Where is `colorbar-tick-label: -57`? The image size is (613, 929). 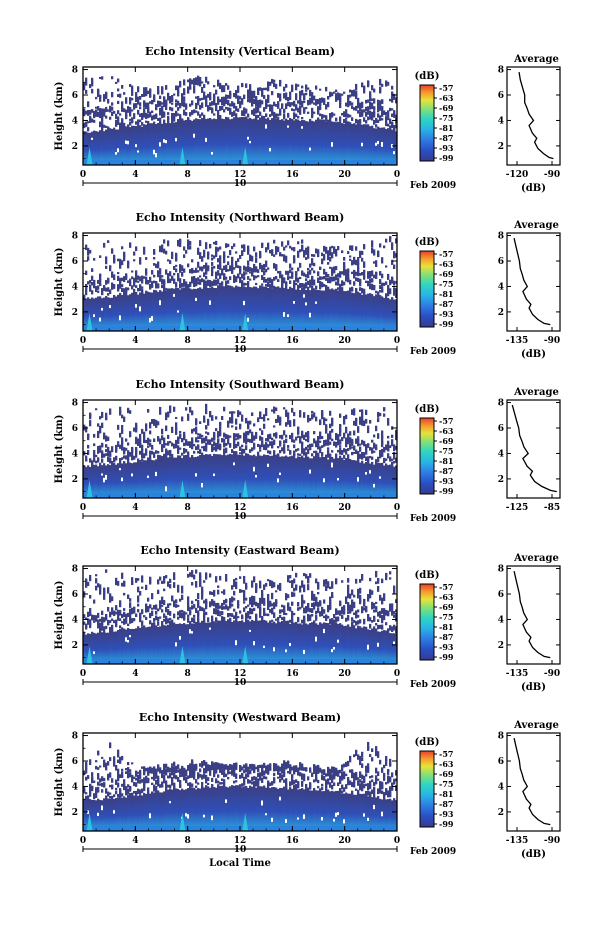
colorbar-tick-label: -57 is located at coordinates (446, 88).